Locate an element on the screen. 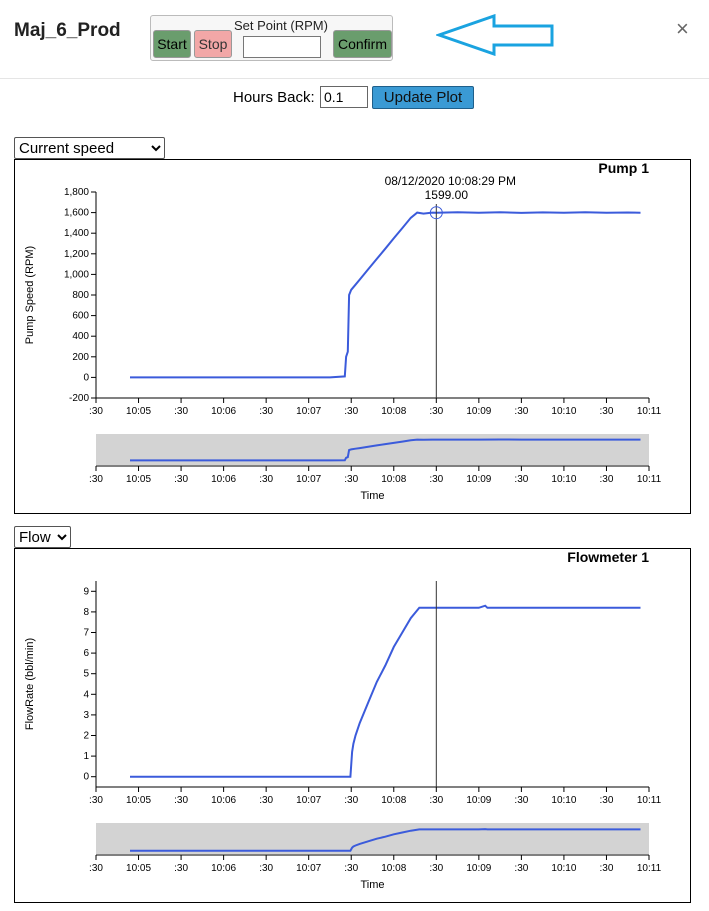 The height and width of the screenshot is (911, 709). y-tick-label: 1 is located at coordinates (86, 756).